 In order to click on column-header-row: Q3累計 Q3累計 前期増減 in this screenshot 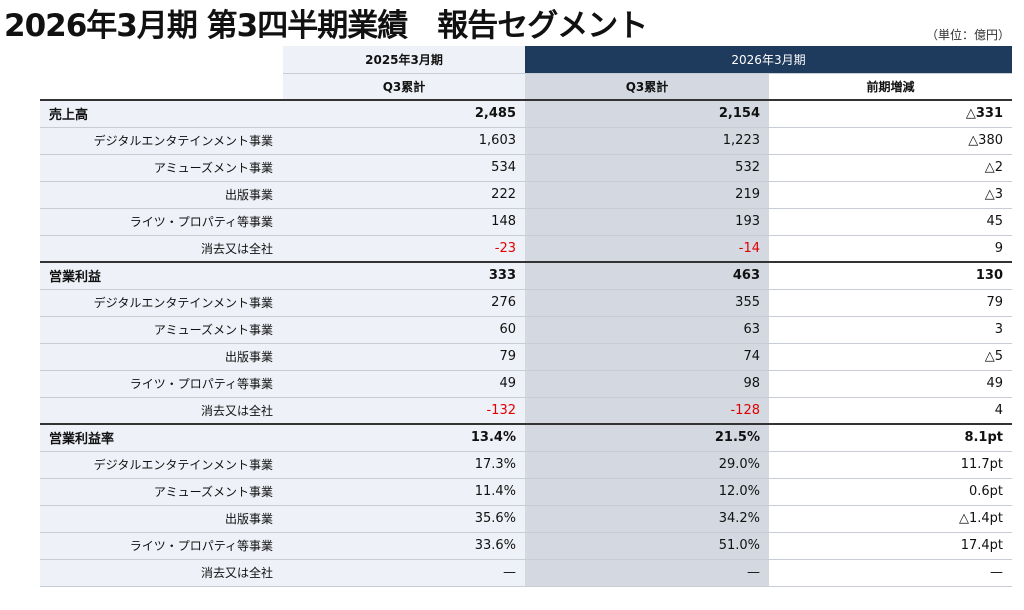, I will do `click(526, 87)`.